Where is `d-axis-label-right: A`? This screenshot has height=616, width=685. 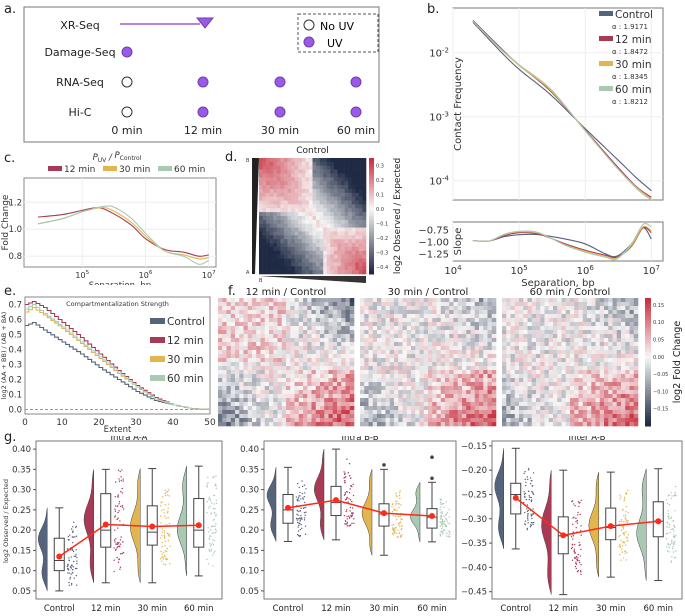
d-axis-label-right: A is located at coordinates (364, 282).